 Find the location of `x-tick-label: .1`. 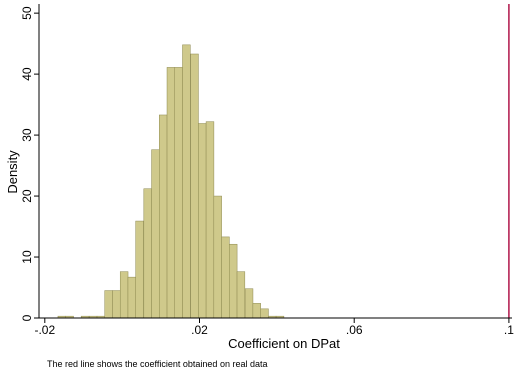

x-tick-label: .1 is located at coordinates (509, 330).